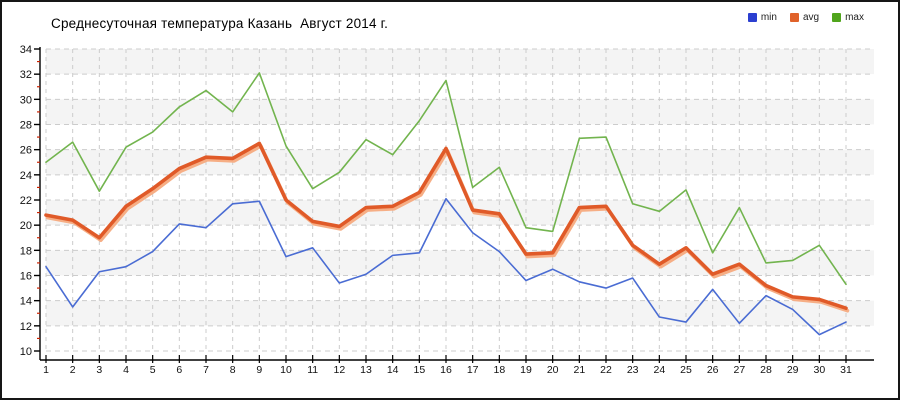 This screenshot has width=900, height=400. What do you see at coordinates (46, 370) in the screenshot?
I see `x-tick-label: 1` at bounding box center [46, 370].